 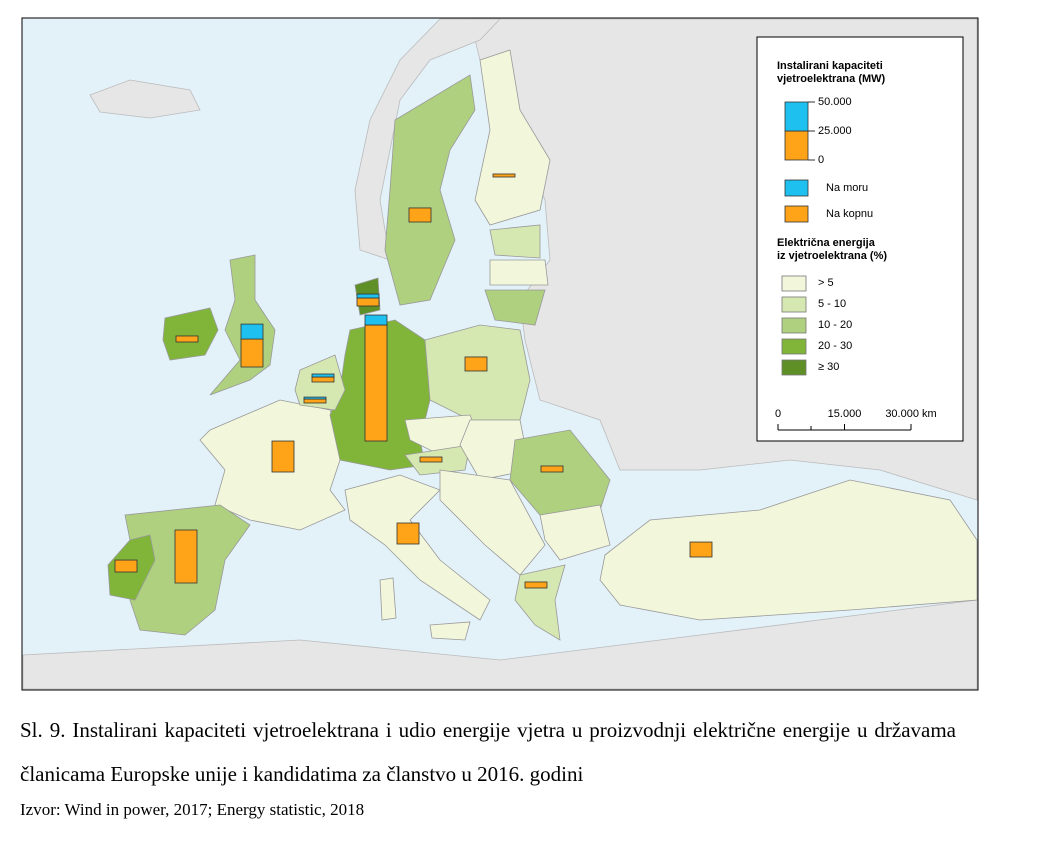 I want to click on legend-label: Na moru, so click(x=847, y=188).